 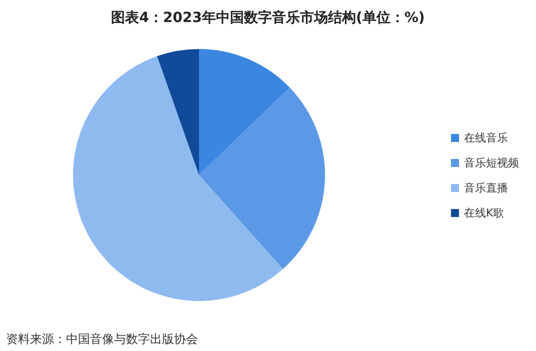 I want to click on legend-label: 在线K歌, so click(x=484, y=213).